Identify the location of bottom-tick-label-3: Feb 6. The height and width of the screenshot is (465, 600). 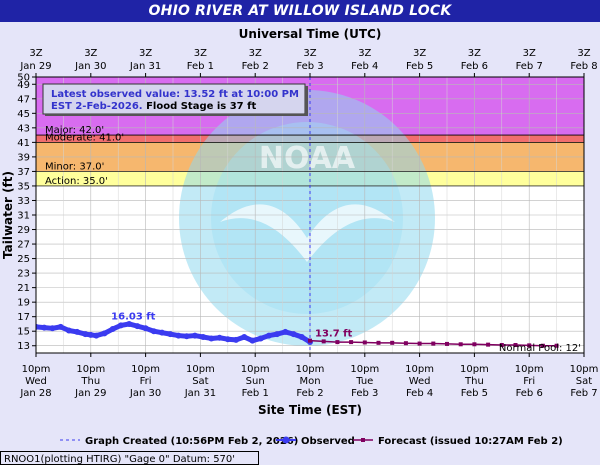
(529, 393).